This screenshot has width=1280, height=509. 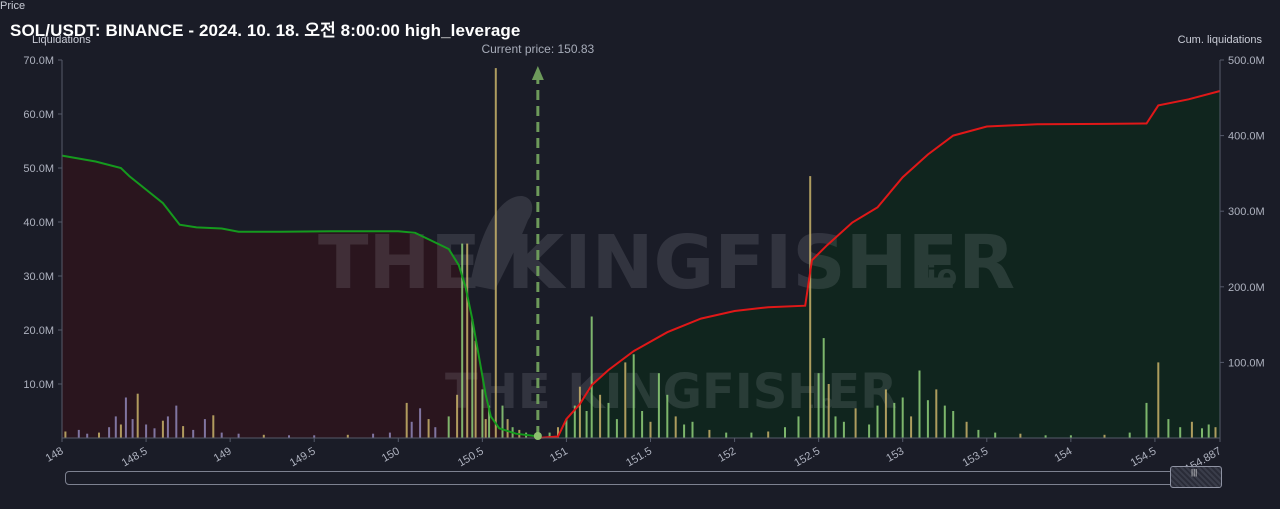 I want to click on x-tick-label: 150.5, so click(x=471, y=457).